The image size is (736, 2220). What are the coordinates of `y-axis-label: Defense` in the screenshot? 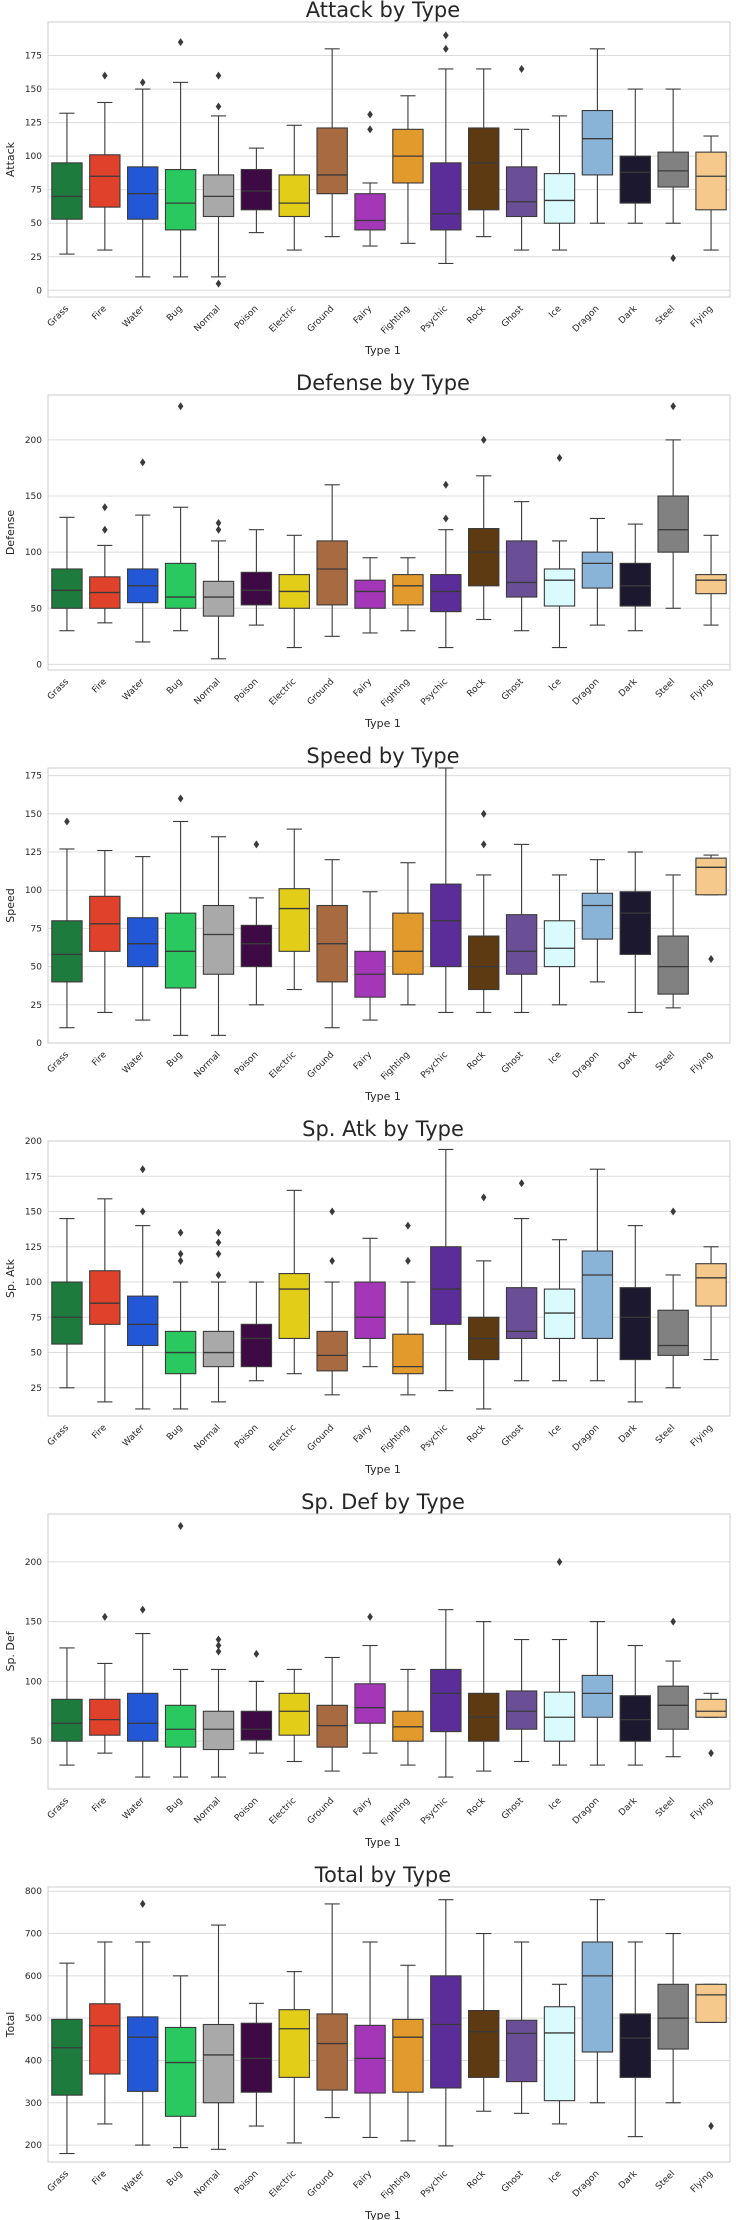 It's located at (10, 533).